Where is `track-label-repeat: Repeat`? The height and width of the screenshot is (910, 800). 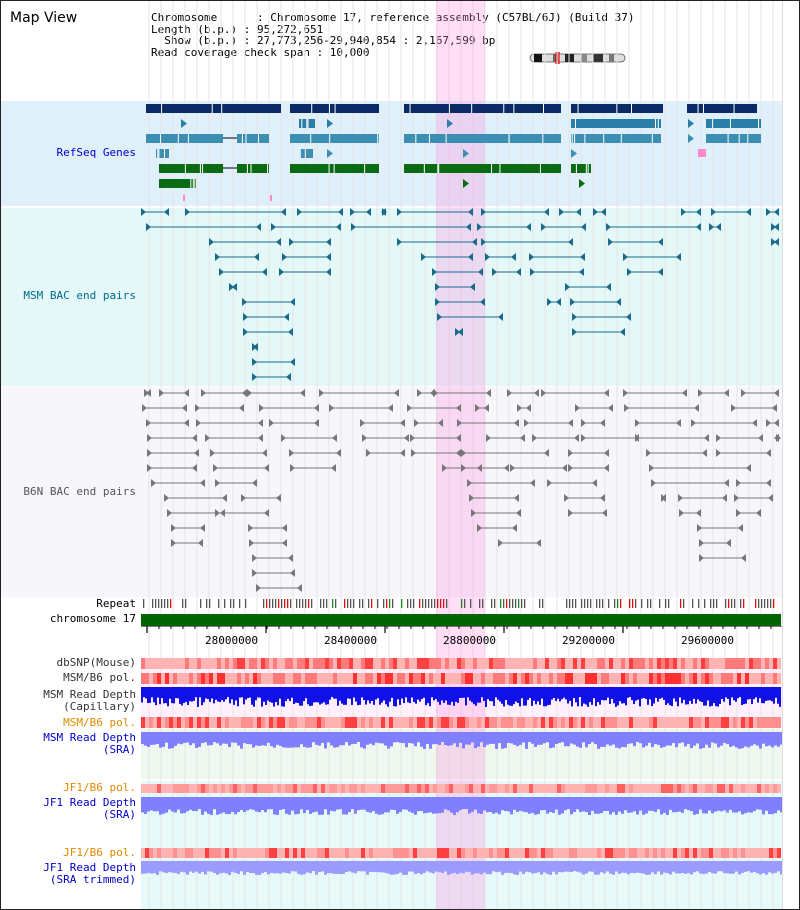
track-label-repeat: Repeat is located at coordinates (116, 603).